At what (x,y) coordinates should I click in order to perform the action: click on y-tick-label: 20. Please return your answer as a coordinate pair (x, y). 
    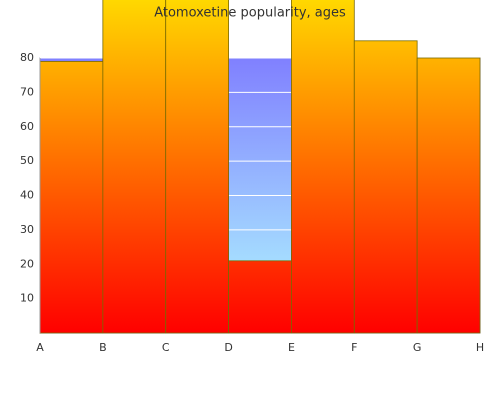
    Looking at the image, I should click on (27, 263).